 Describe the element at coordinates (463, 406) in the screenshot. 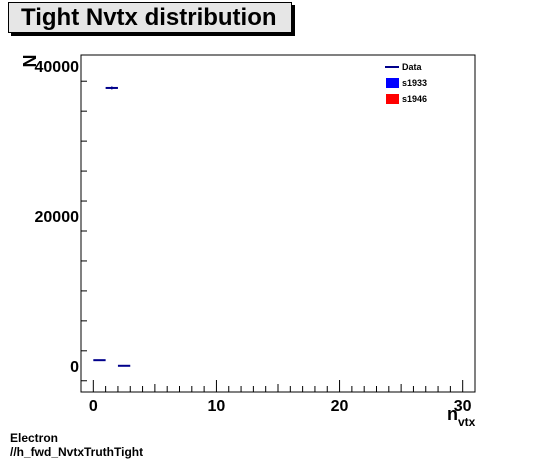

I see `x-tick-label: 30` at that location.